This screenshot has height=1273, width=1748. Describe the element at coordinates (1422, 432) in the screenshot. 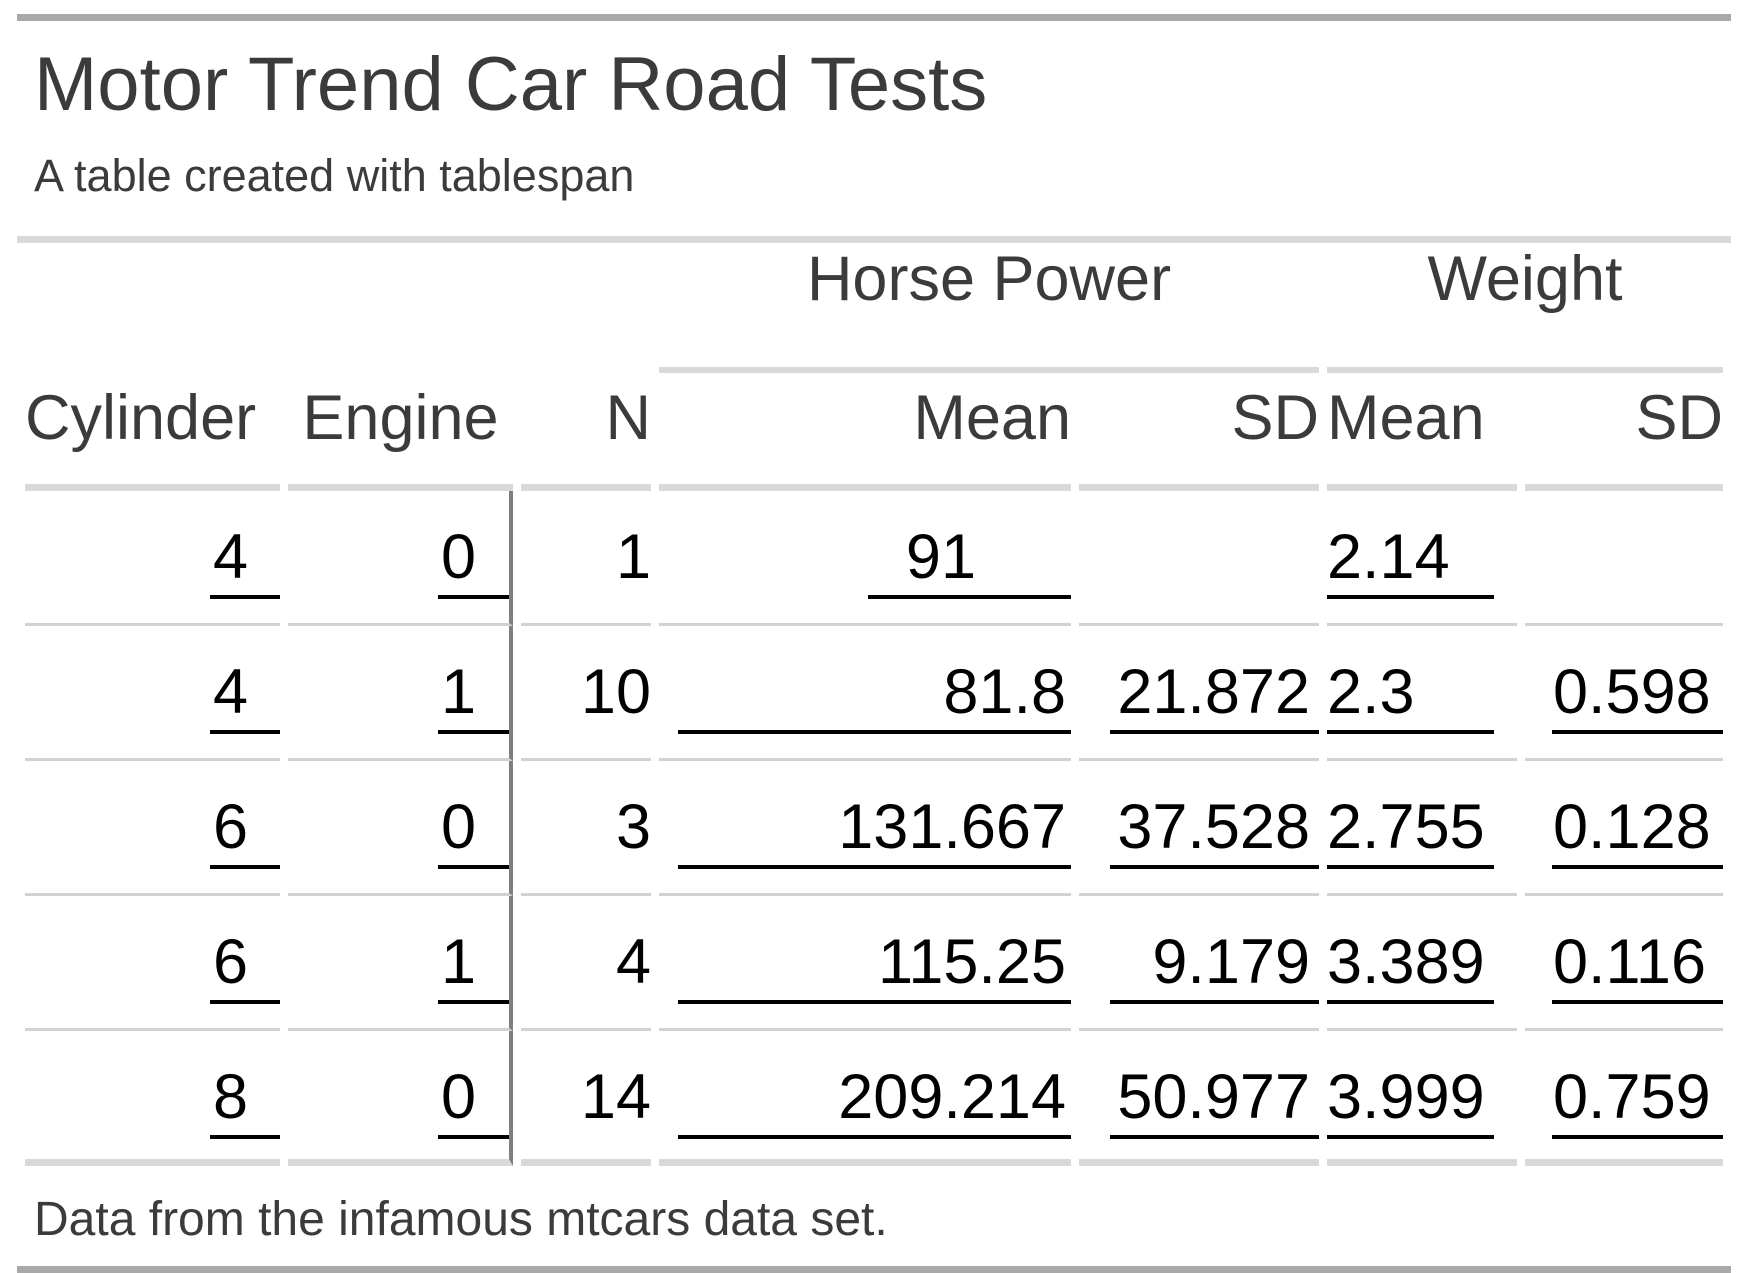

I see `column-header-wt-mean: Mean` at that location.